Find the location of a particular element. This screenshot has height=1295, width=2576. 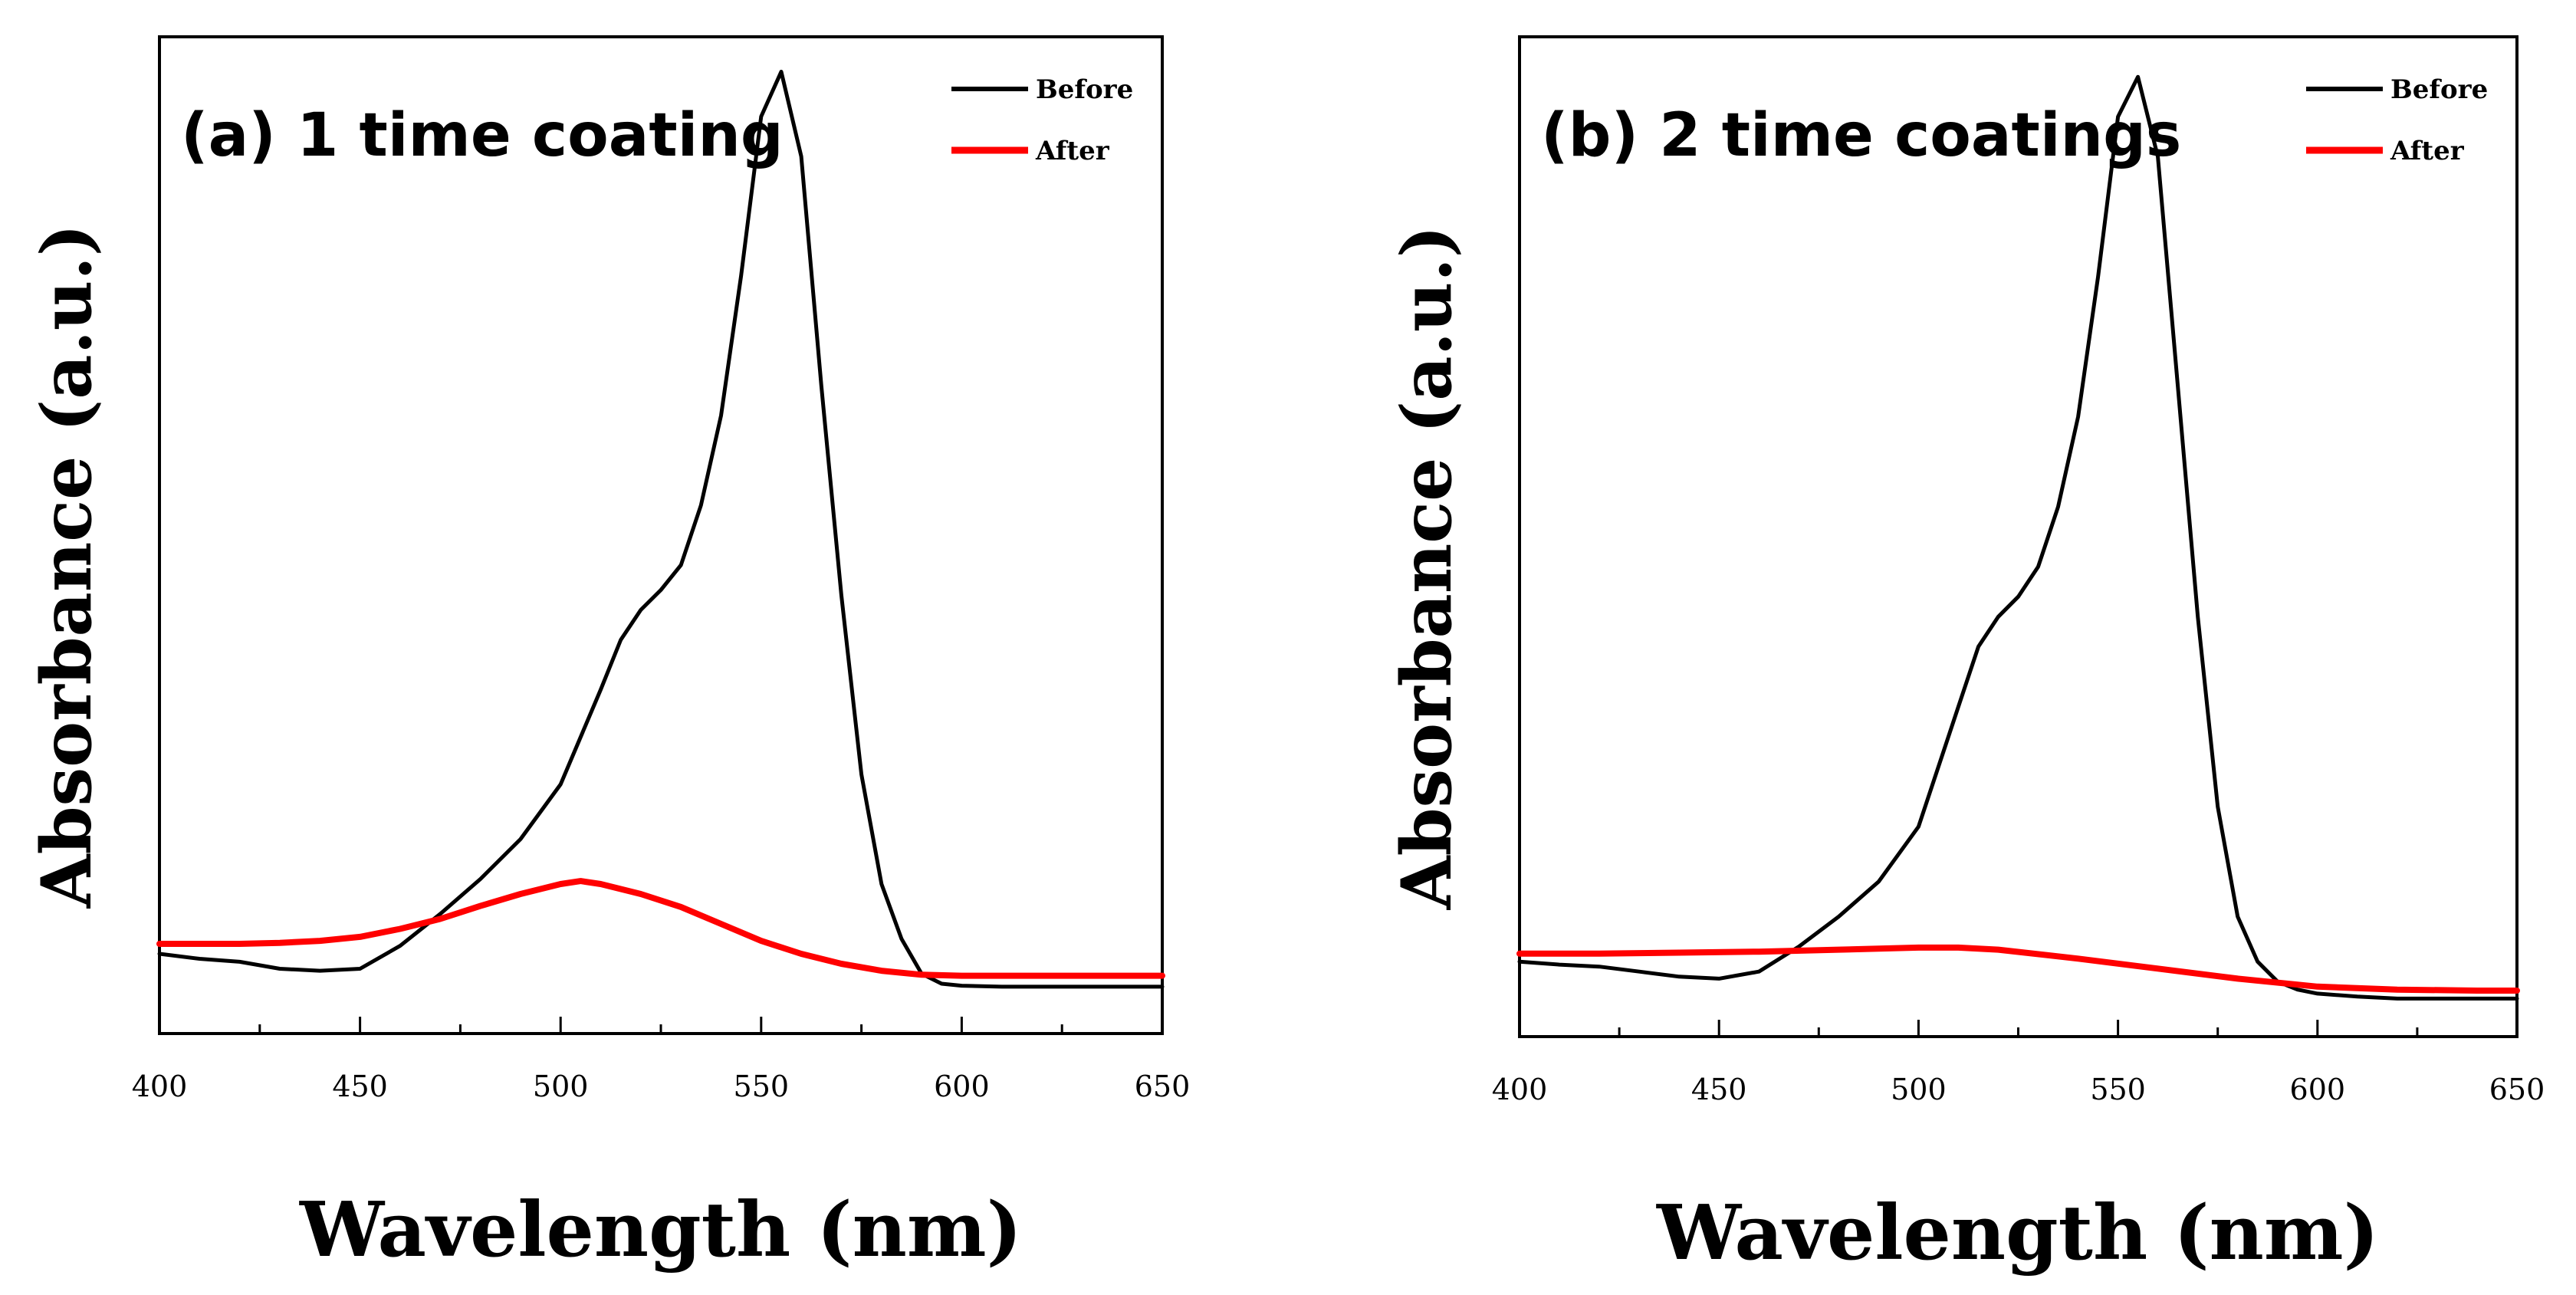

series-line-after-a is located at coordinates (660, 928).